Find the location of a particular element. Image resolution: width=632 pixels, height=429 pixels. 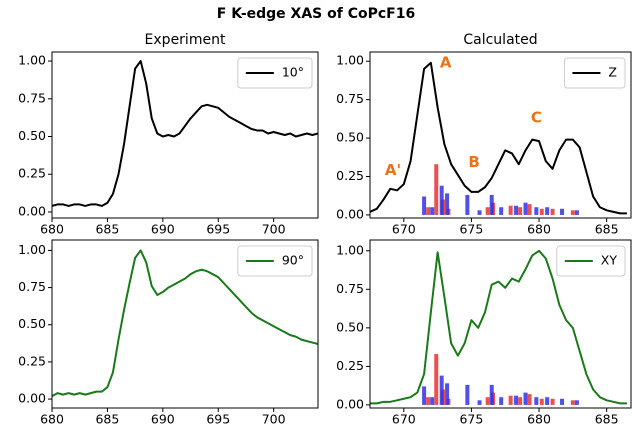

legend: 10° is located at coordinates (275, 73).